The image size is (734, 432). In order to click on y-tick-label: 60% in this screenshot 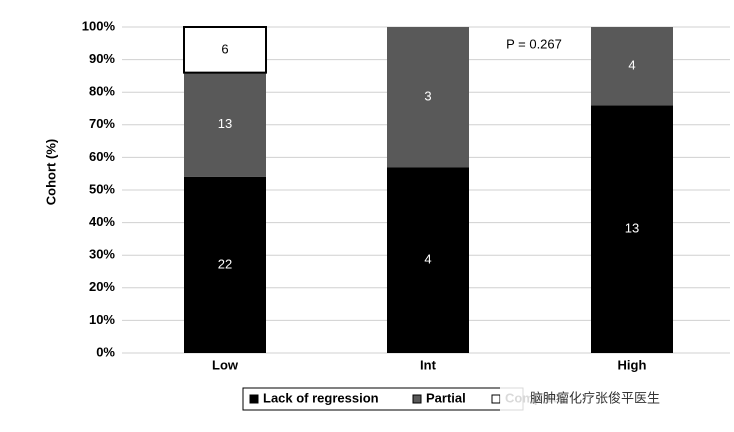, I will do `click(102, 156)`.